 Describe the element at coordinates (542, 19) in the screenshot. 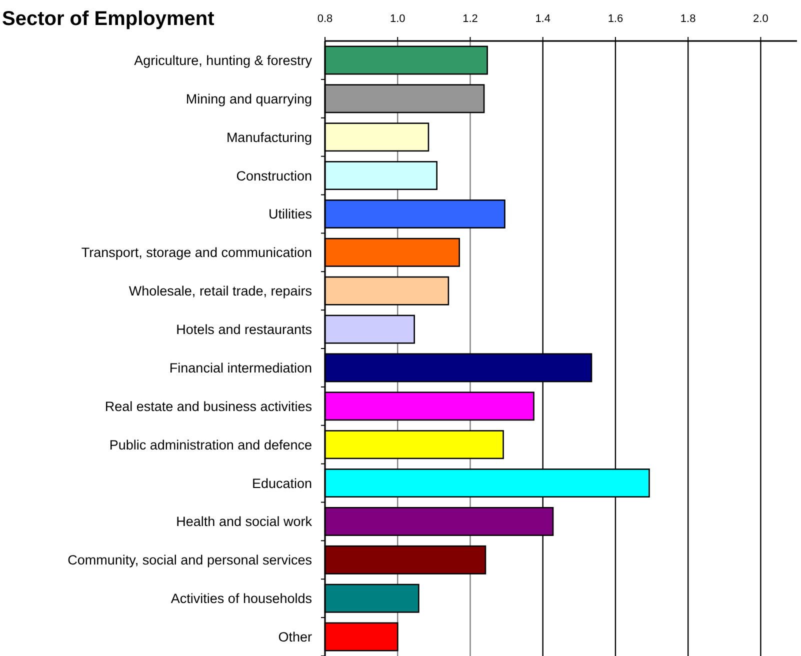

I see `x-tick-label: 1.4` at that location.